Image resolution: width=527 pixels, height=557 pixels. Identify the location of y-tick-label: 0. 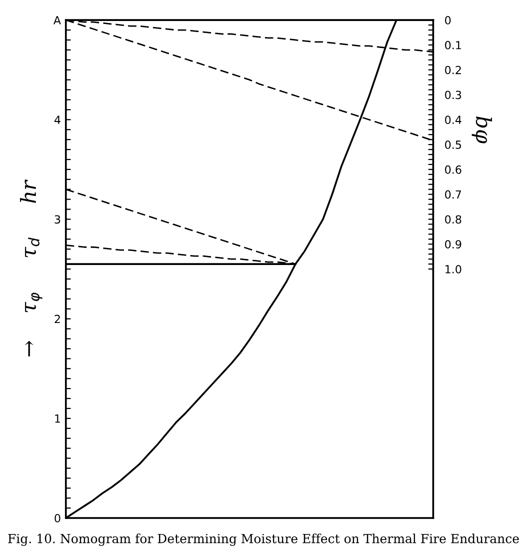
(57, 518).